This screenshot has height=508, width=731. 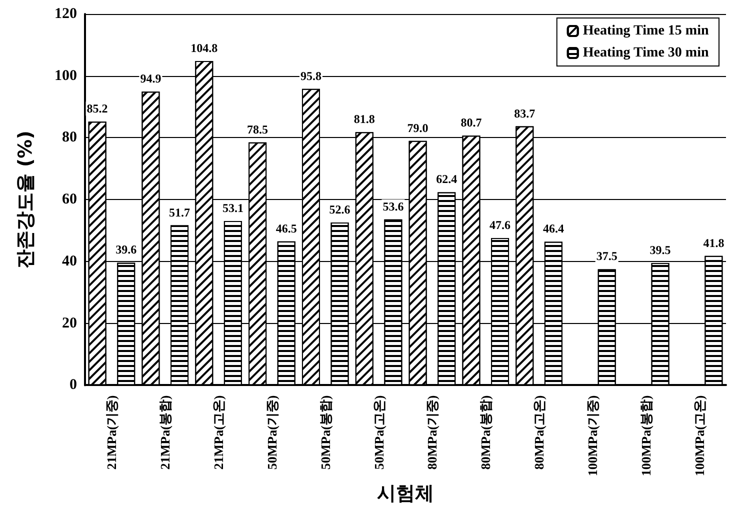 I want to click on data-label: 104.8, so click(x=204, y=48).